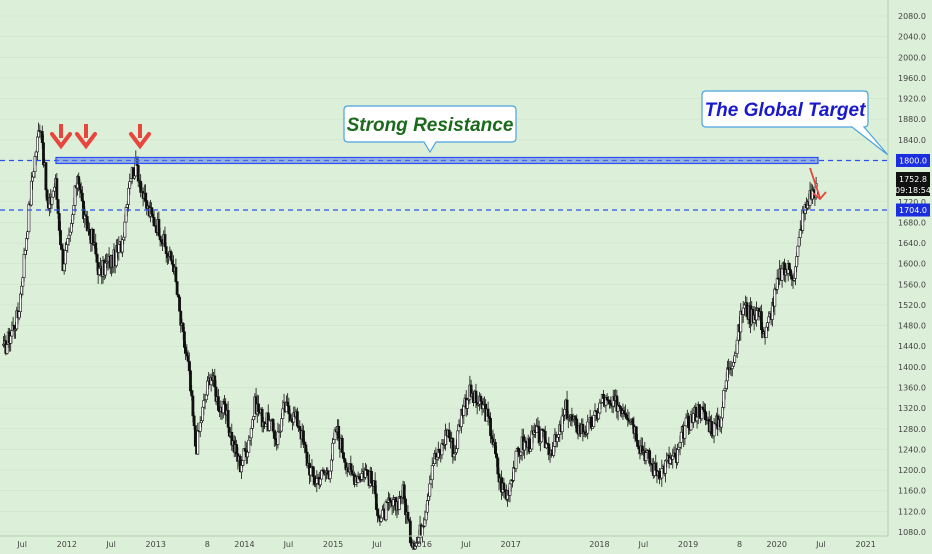 This screenshot has width=932, height=554. I want to click on time-tick-label: 2016, so click(422, 544).